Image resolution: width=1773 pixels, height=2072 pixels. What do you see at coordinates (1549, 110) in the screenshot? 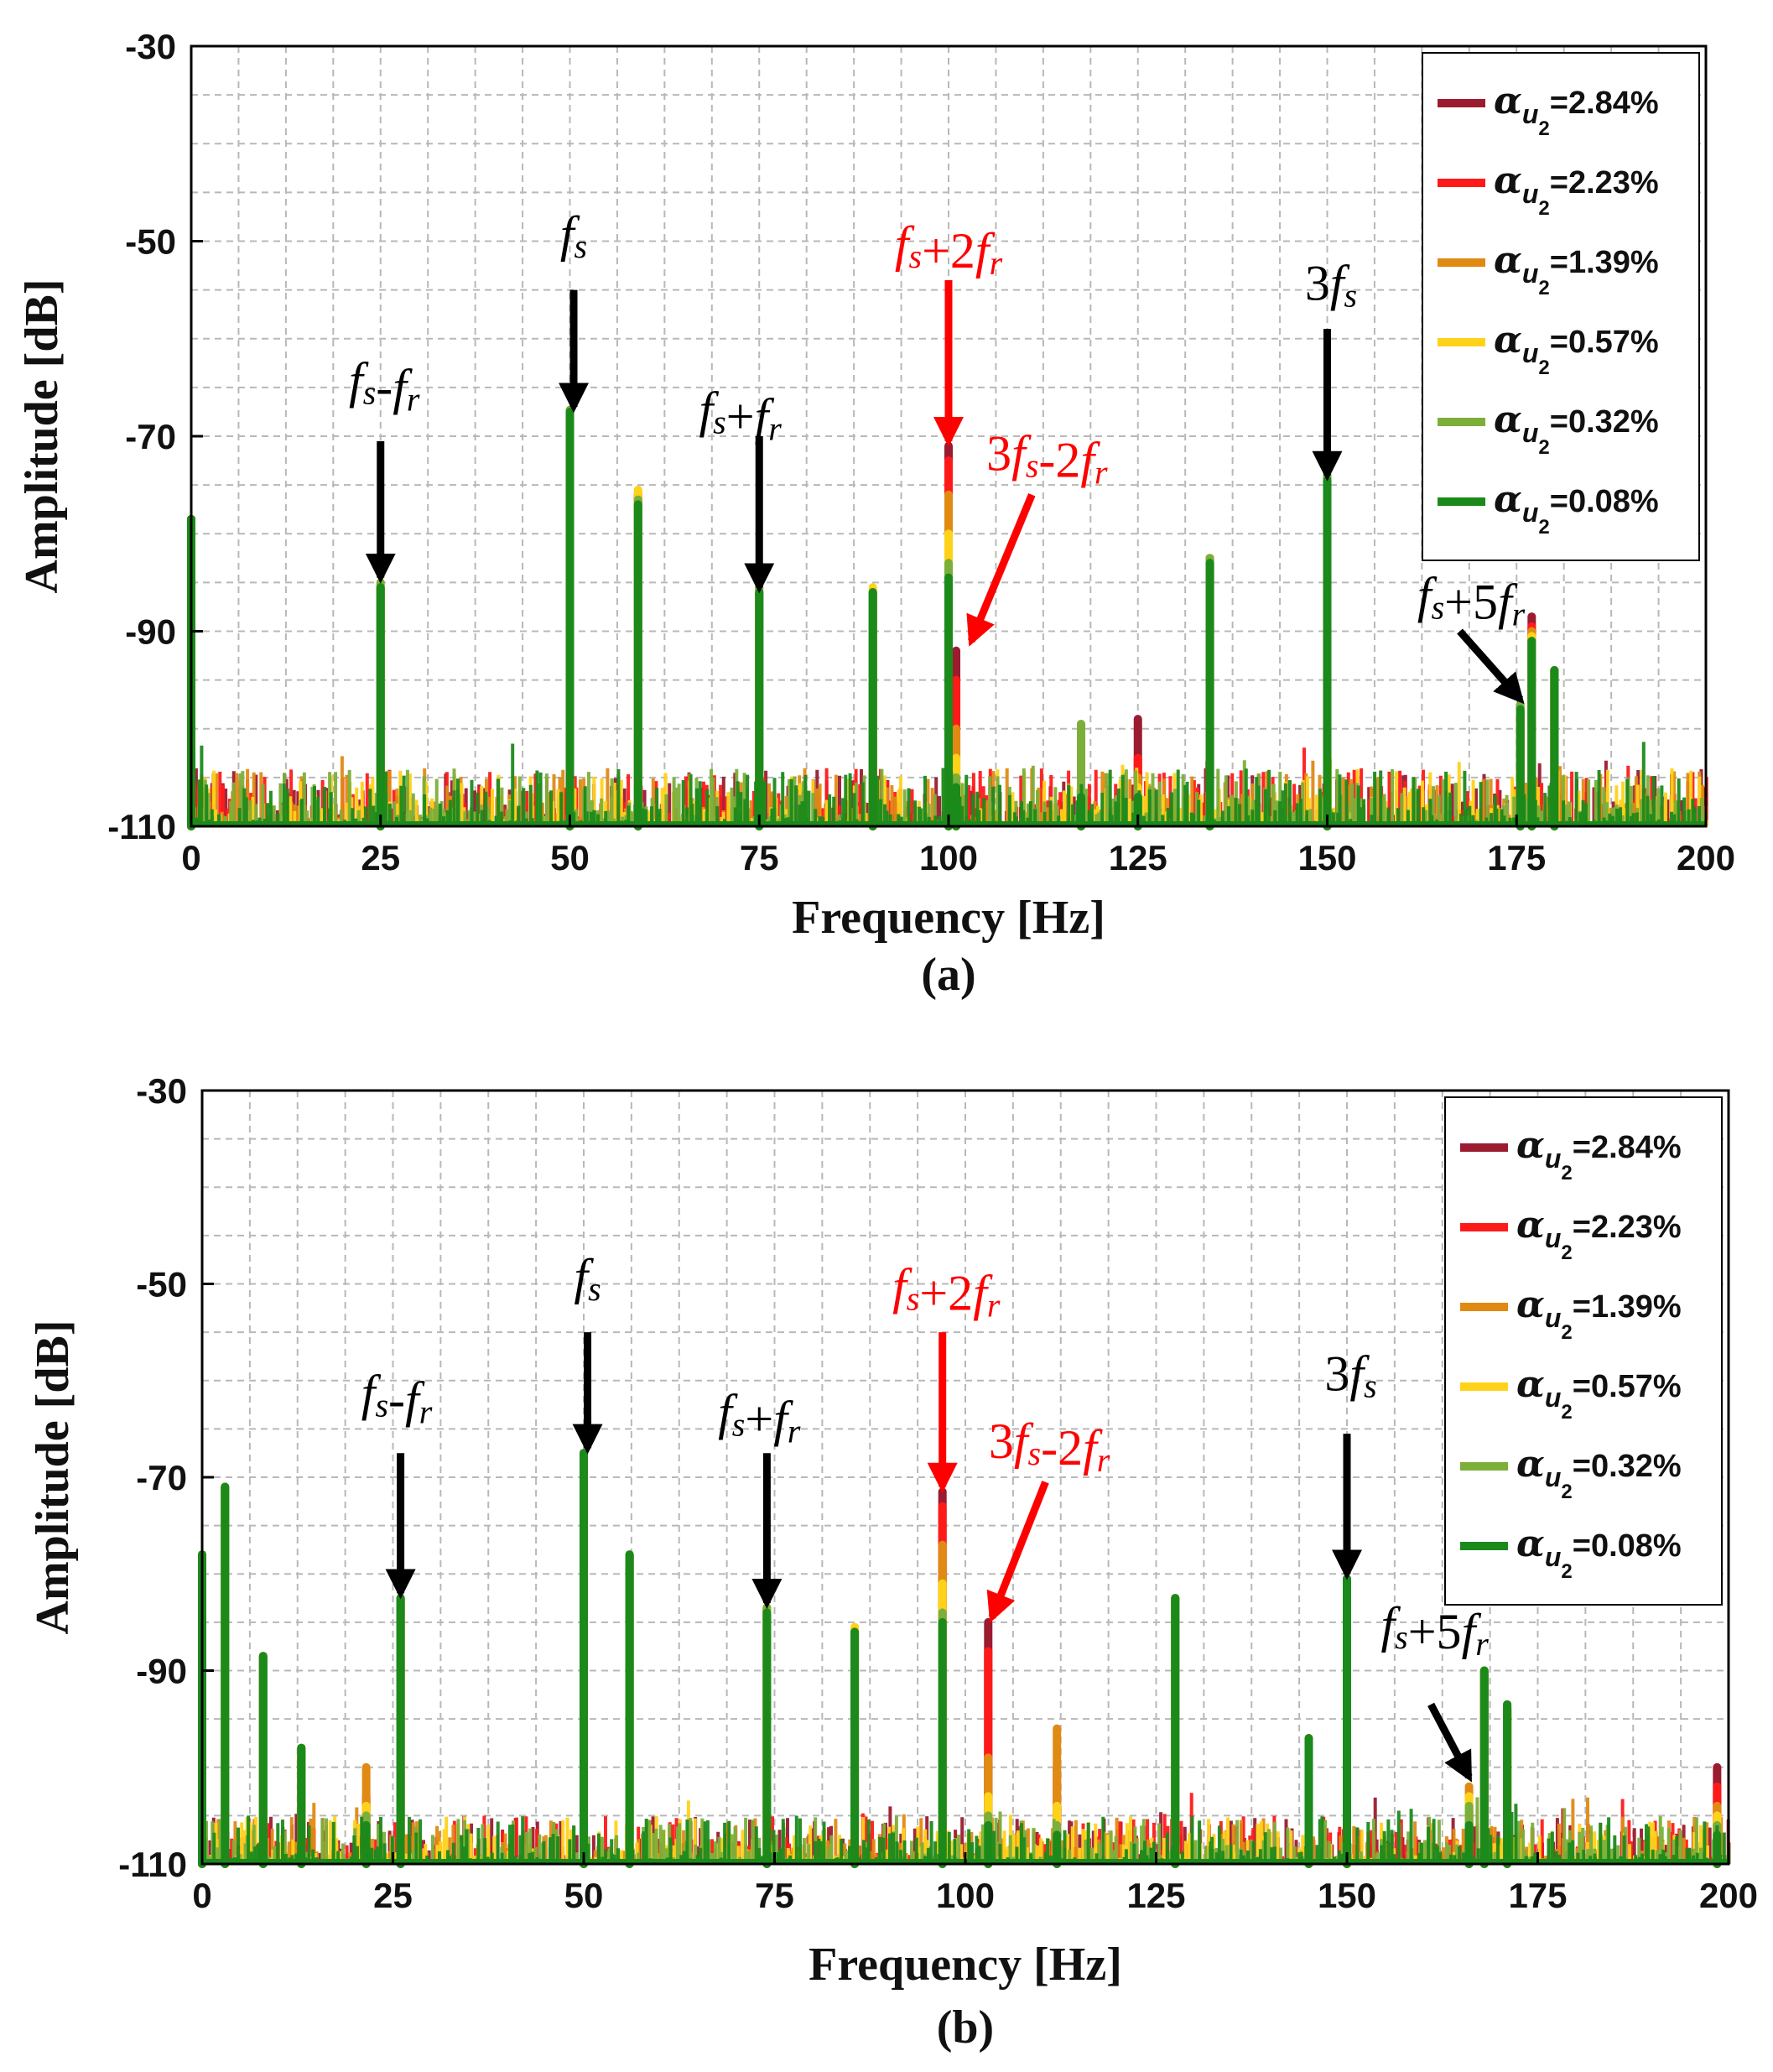
I see `legend-entry: αu2=2.84%` at bounding box center [1549, 110].